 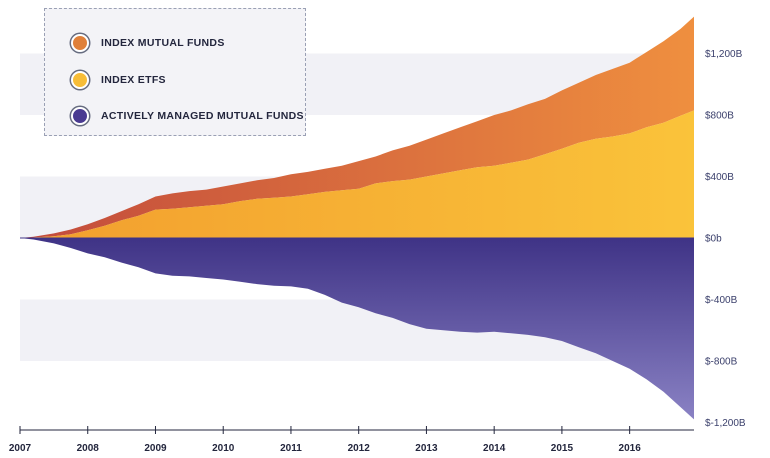 I want to click on y-tick-label: $-1,200B, so click(x=725, y=423).